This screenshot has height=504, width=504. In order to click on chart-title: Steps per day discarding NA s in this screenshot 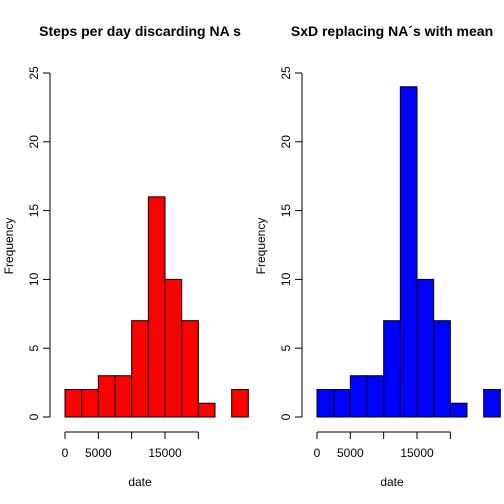, I will do `click(140, 31)`.